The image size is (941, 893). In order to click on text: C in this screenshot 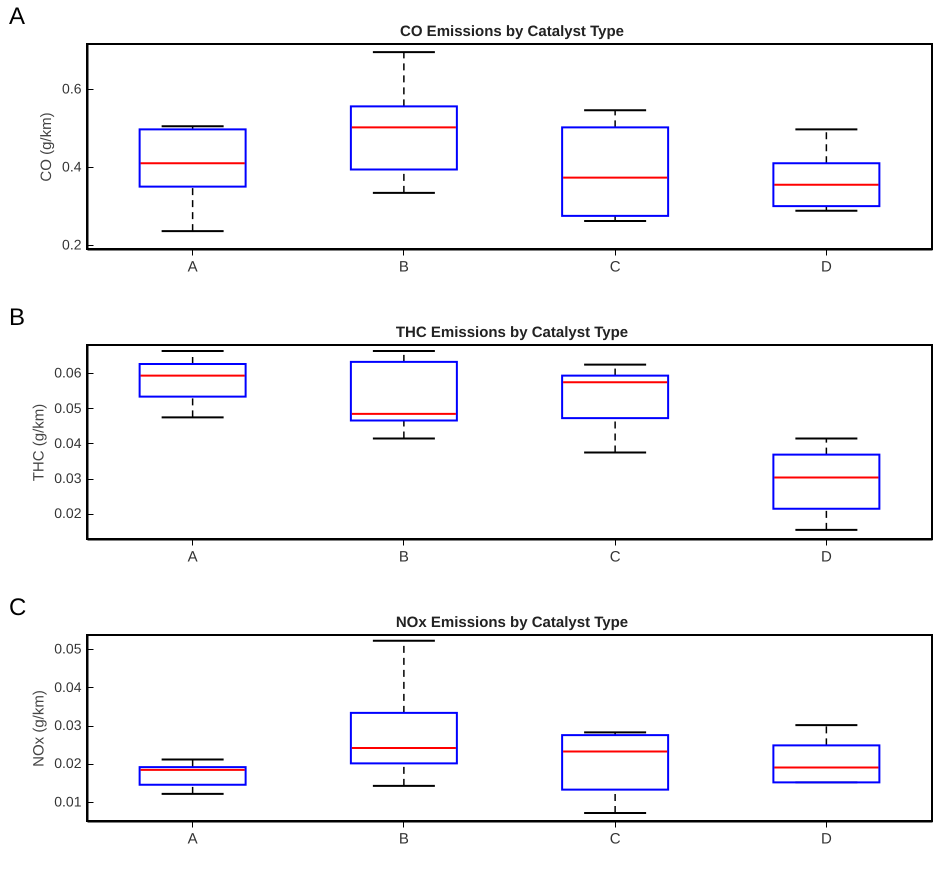, I will do `click(17, 607)`.